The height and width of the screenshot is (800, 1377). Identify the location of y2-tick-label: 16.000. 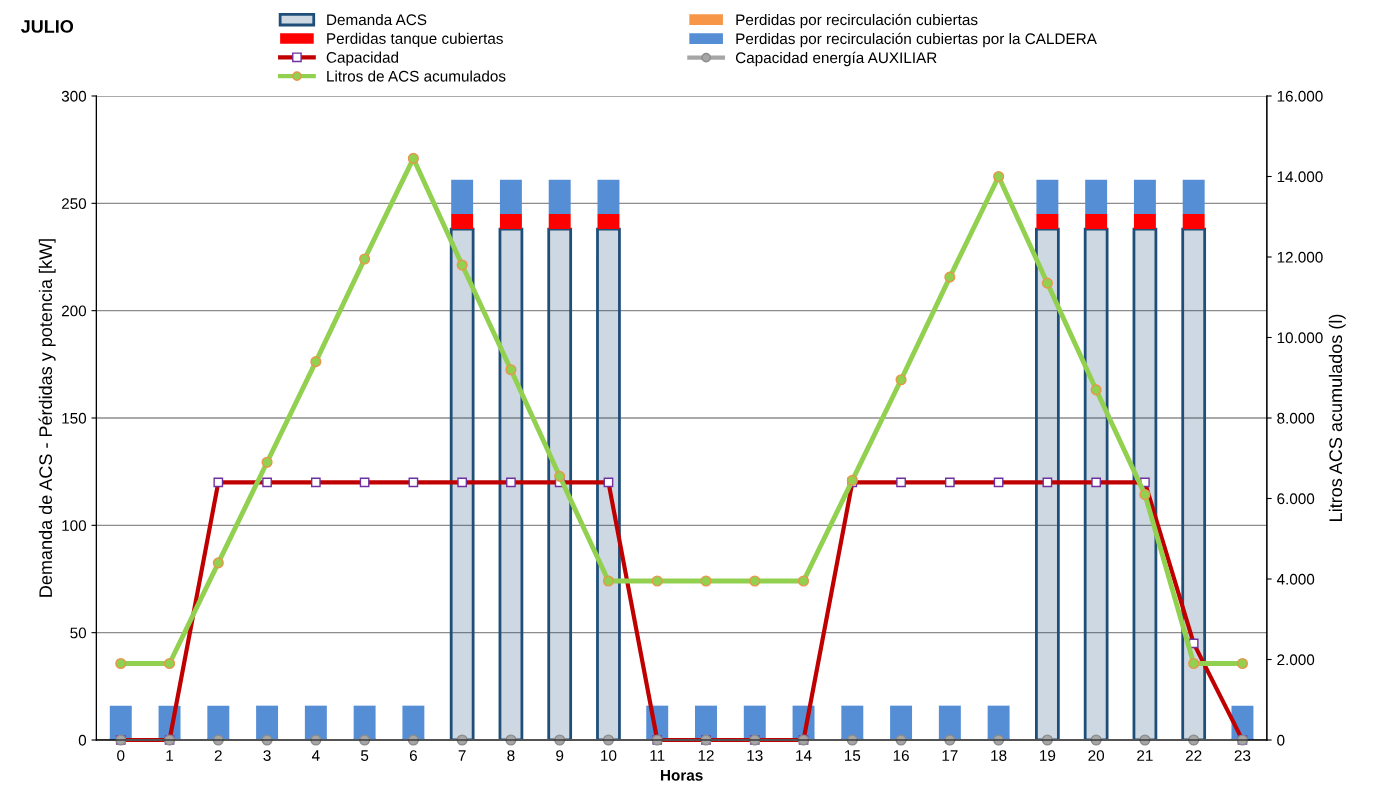
(1300, 96).